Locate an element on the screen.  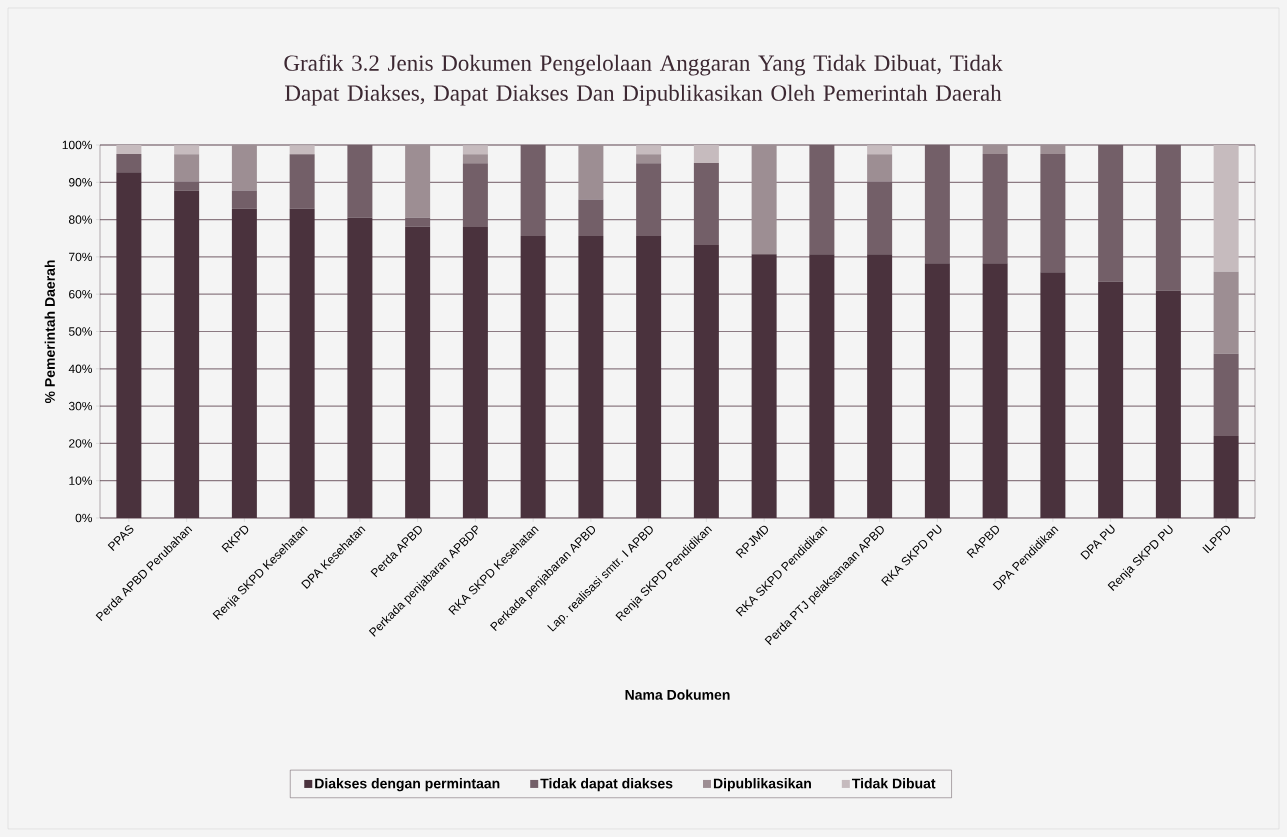
y-tick-label: 80% is located at coordinates (80, 219).